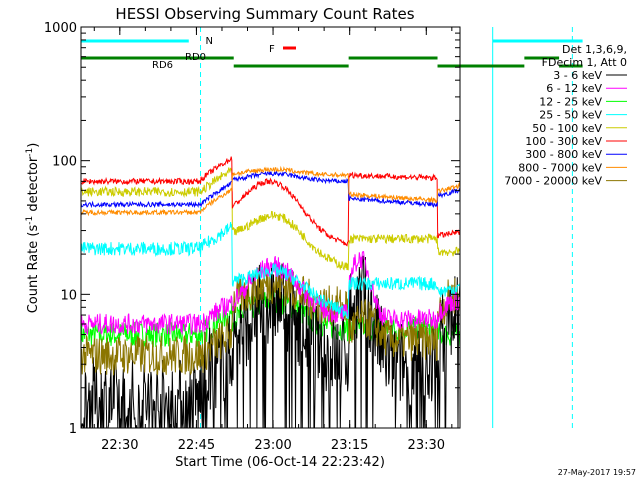  I want to click on y-tick-label-0: 1, so click(73, 429).